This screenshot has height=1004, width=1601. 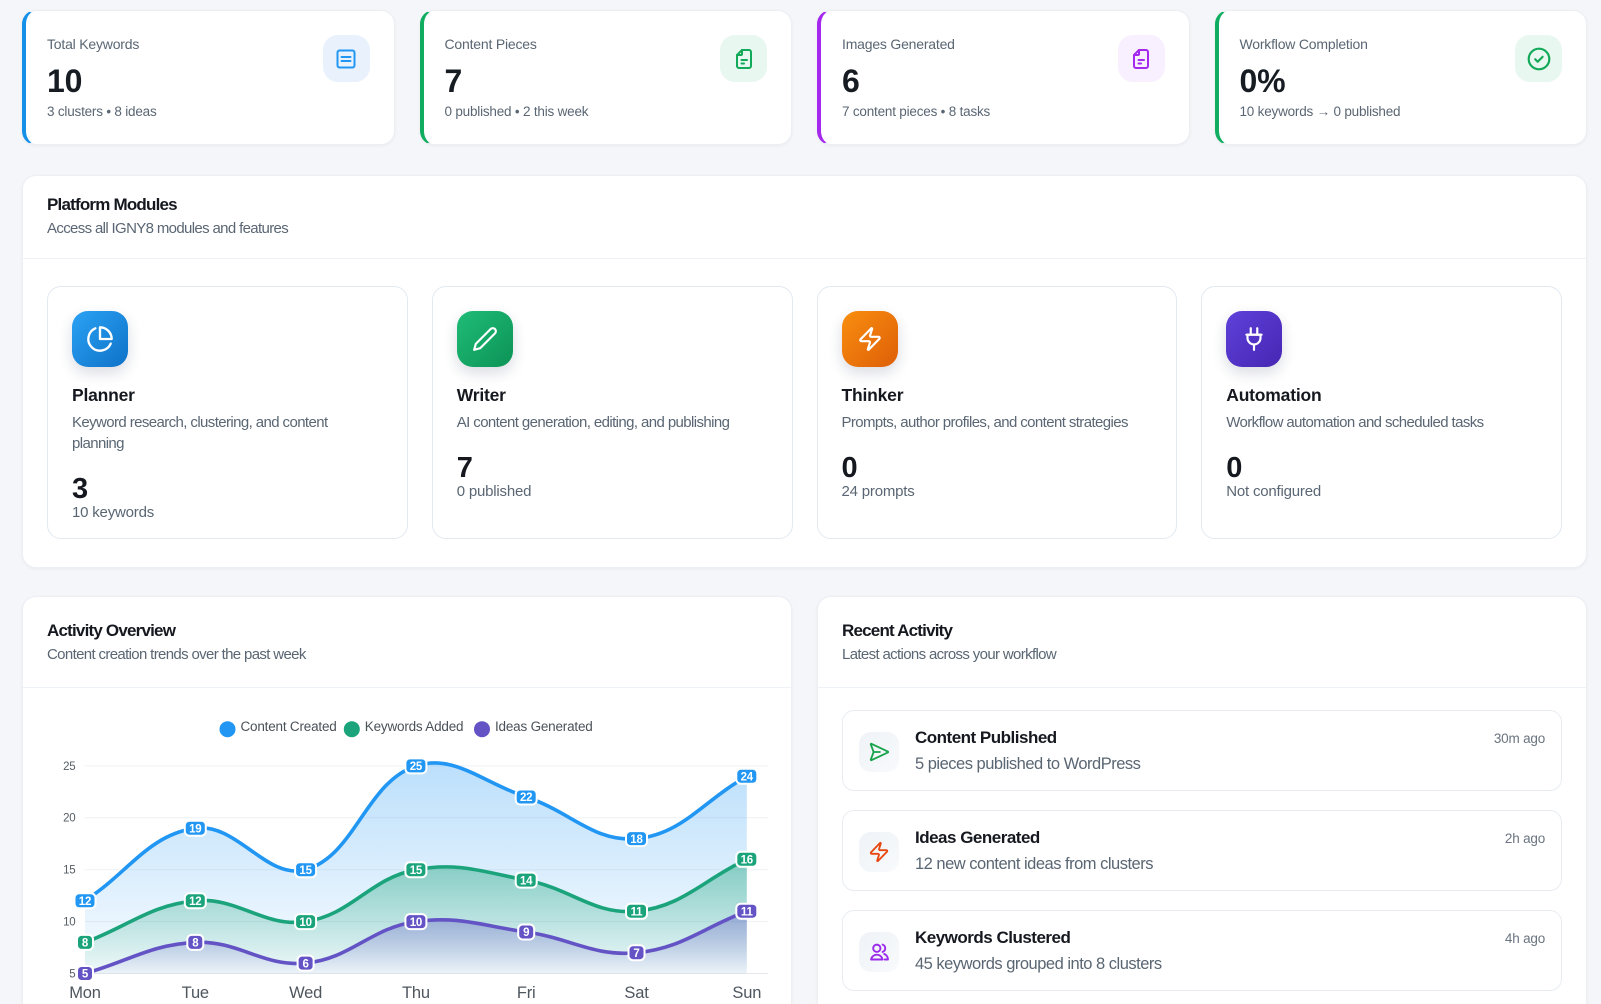 What do you see at coordinates (544, 726) in the screenshot?
I see `svg-text: Ideas Generated` at bounding box center [544, 726].